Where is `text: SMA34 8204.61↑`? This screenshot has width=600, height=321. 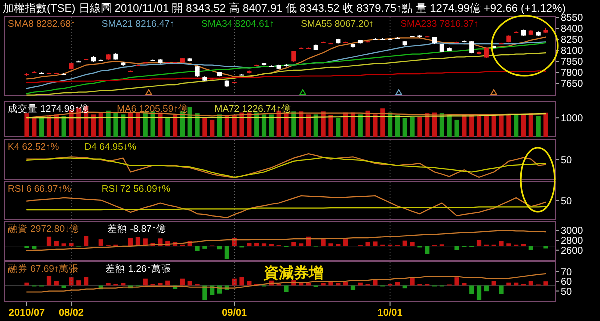 text: SMA34 8204.61↑ is located at coordinates (238, 24).